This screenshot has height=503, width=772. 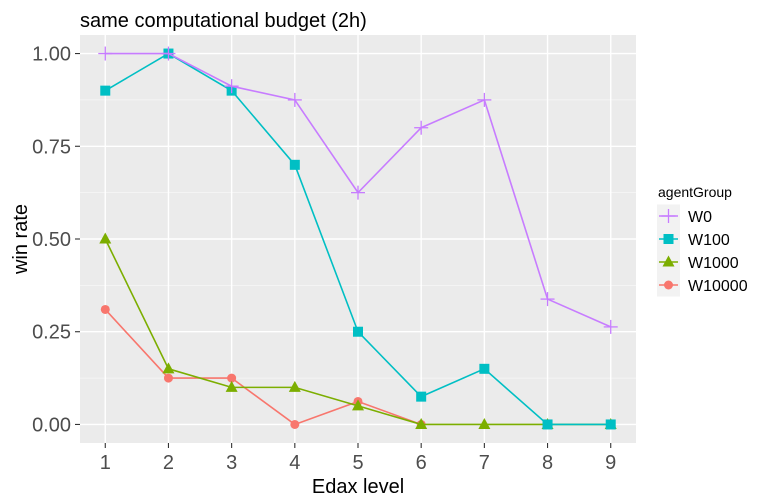 I want to click on legend-item-w10000: W10000, so click(x=702, y=285).